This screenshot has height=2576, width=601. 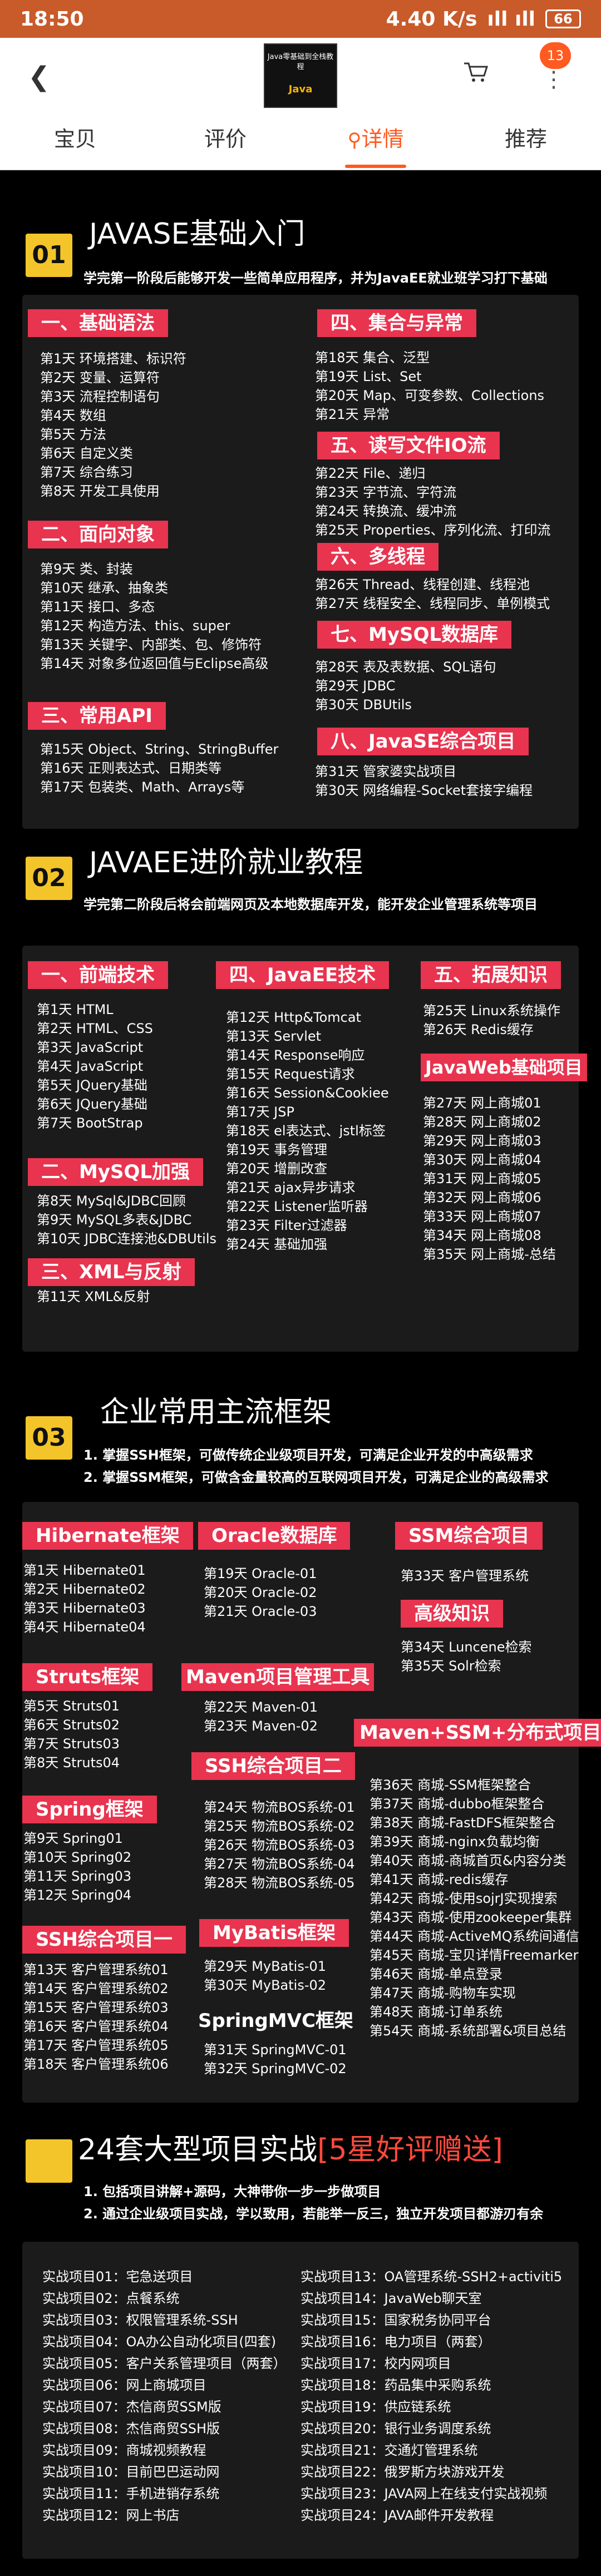 What do you see at coordinates (555, 55) in the screenshot?
I see `notification-badge: 13` at bounding box center [555, 55].